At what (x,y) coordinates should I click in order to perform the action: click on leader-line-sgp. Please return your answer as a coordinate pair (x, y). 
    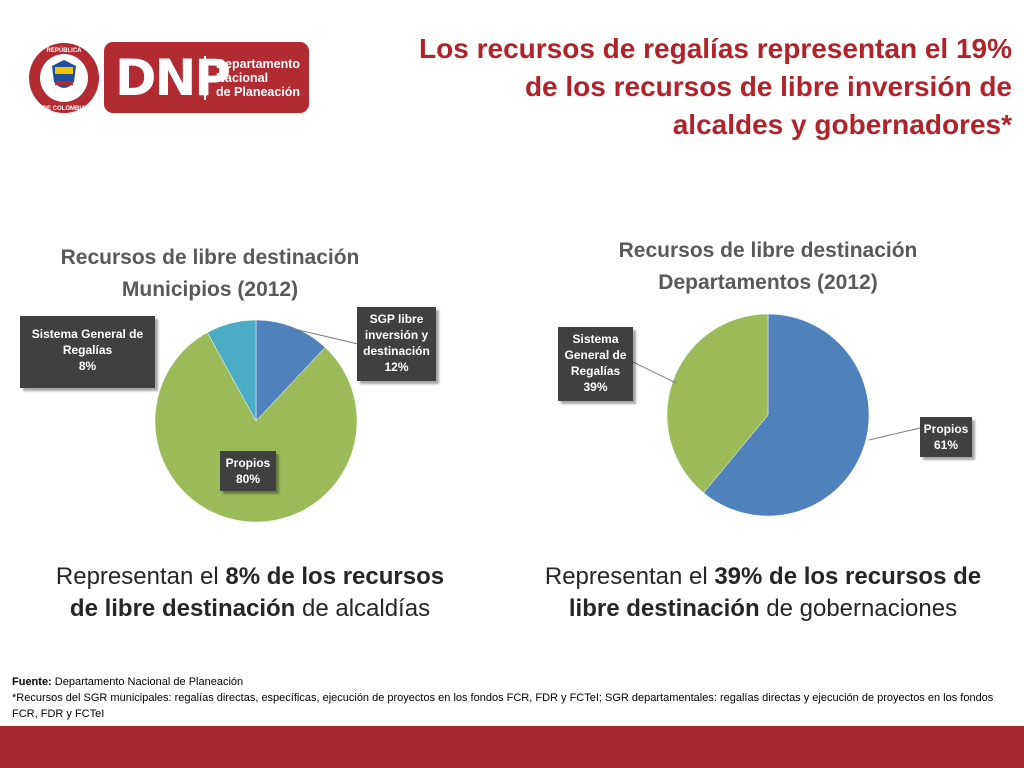
    Looking at the image, I should click on (324, 336).